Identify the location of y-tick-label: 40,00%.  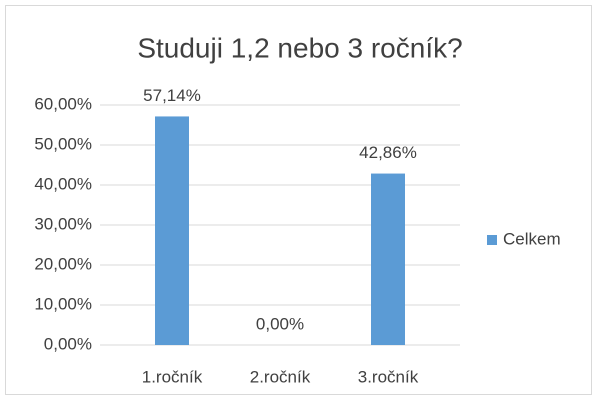
(63, 183).